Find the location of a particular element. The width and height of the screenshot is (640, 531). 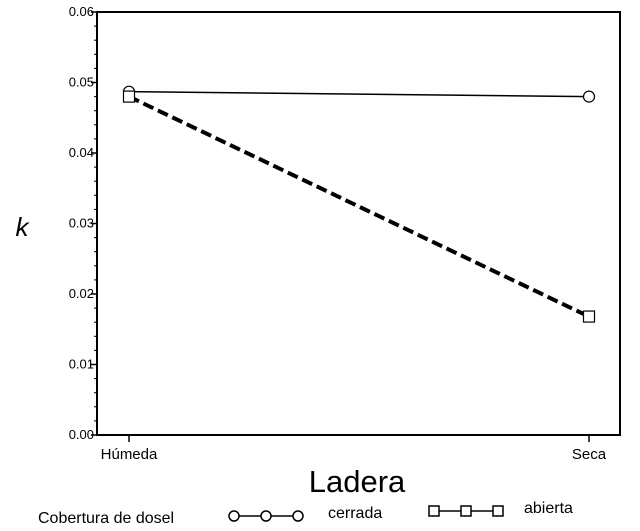

y-tick-label: 0.00 is located at coordinates (81, 434).